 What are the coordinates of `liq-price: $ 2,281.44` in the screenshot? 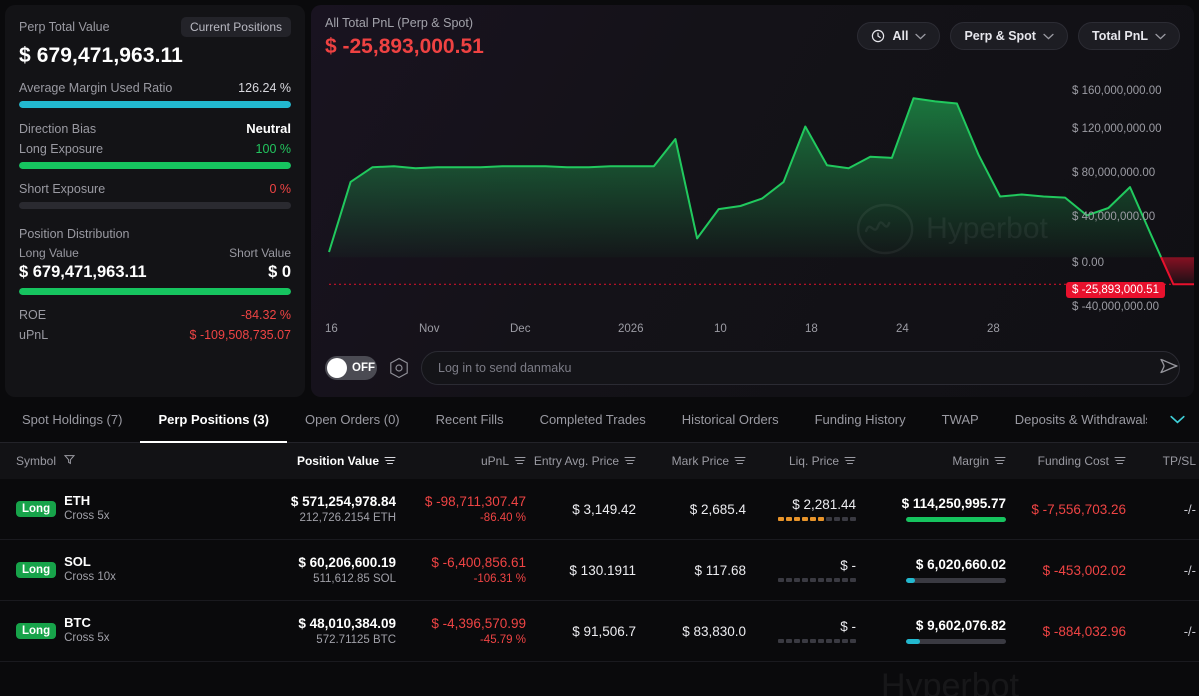 It's located at (824, 504).